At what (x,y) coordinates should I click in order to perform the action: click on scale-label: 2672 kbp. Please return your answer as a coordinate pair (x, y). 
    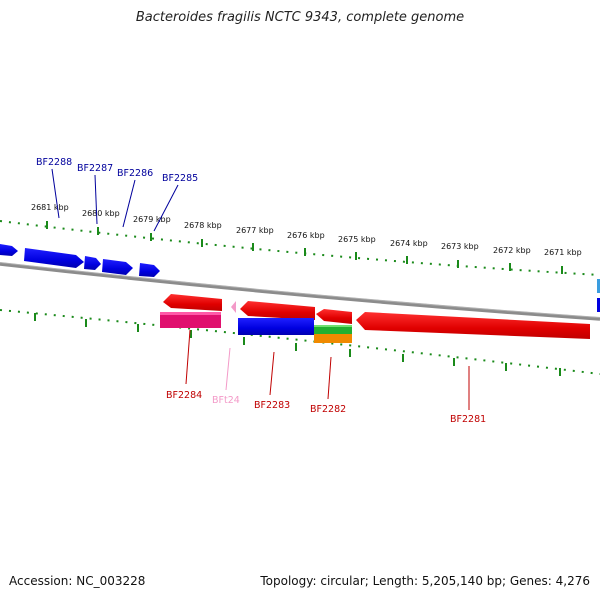
    Looking at the image, I should click on (512, 250).